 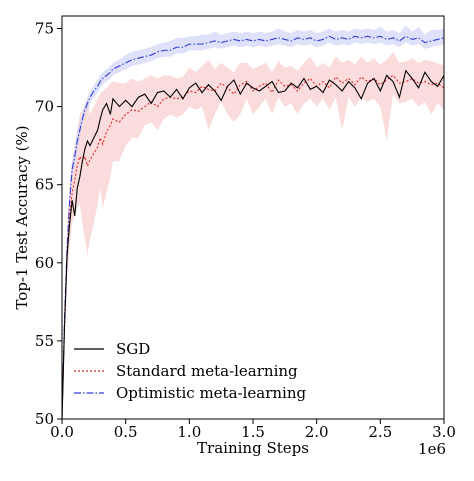 I want to click on y-tick-label: 65, so click(x=44, y=185).